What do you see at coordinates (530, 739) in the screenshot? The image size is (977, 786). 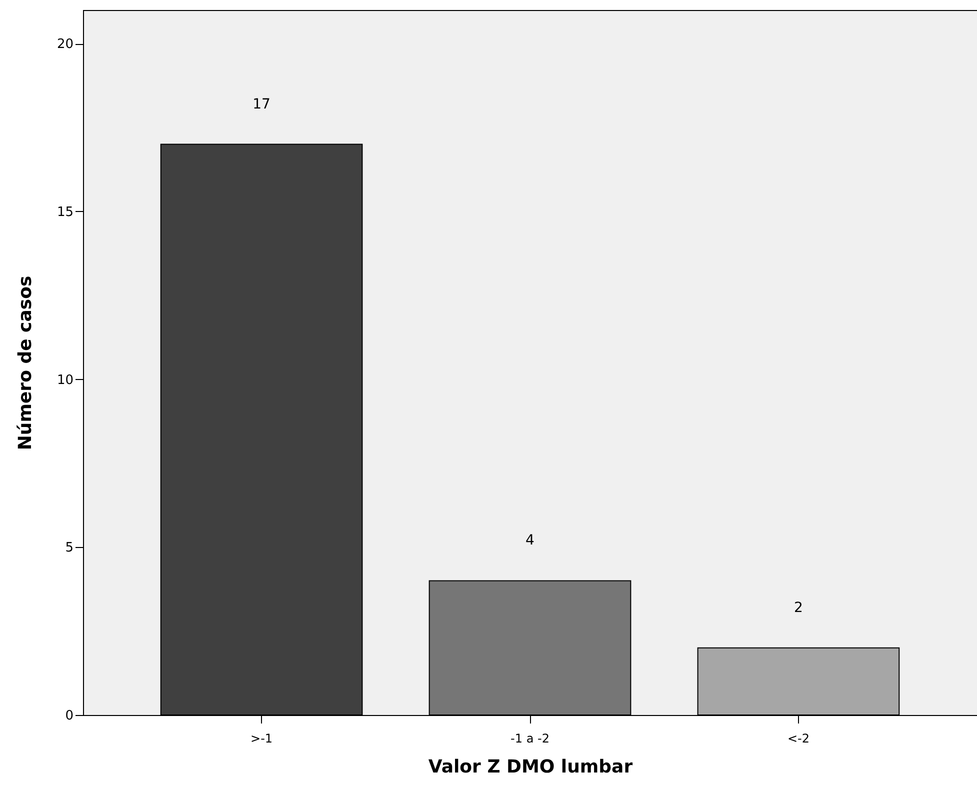 I see `x-tick-label: -1 a -2` at bounding box center [530, 739].